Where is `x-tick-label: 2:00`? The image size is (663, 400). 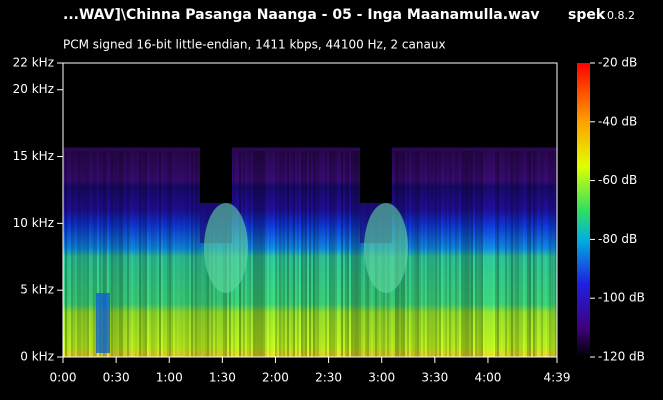 x-tick-label: 2:00 is located at coordinates (275, 378).